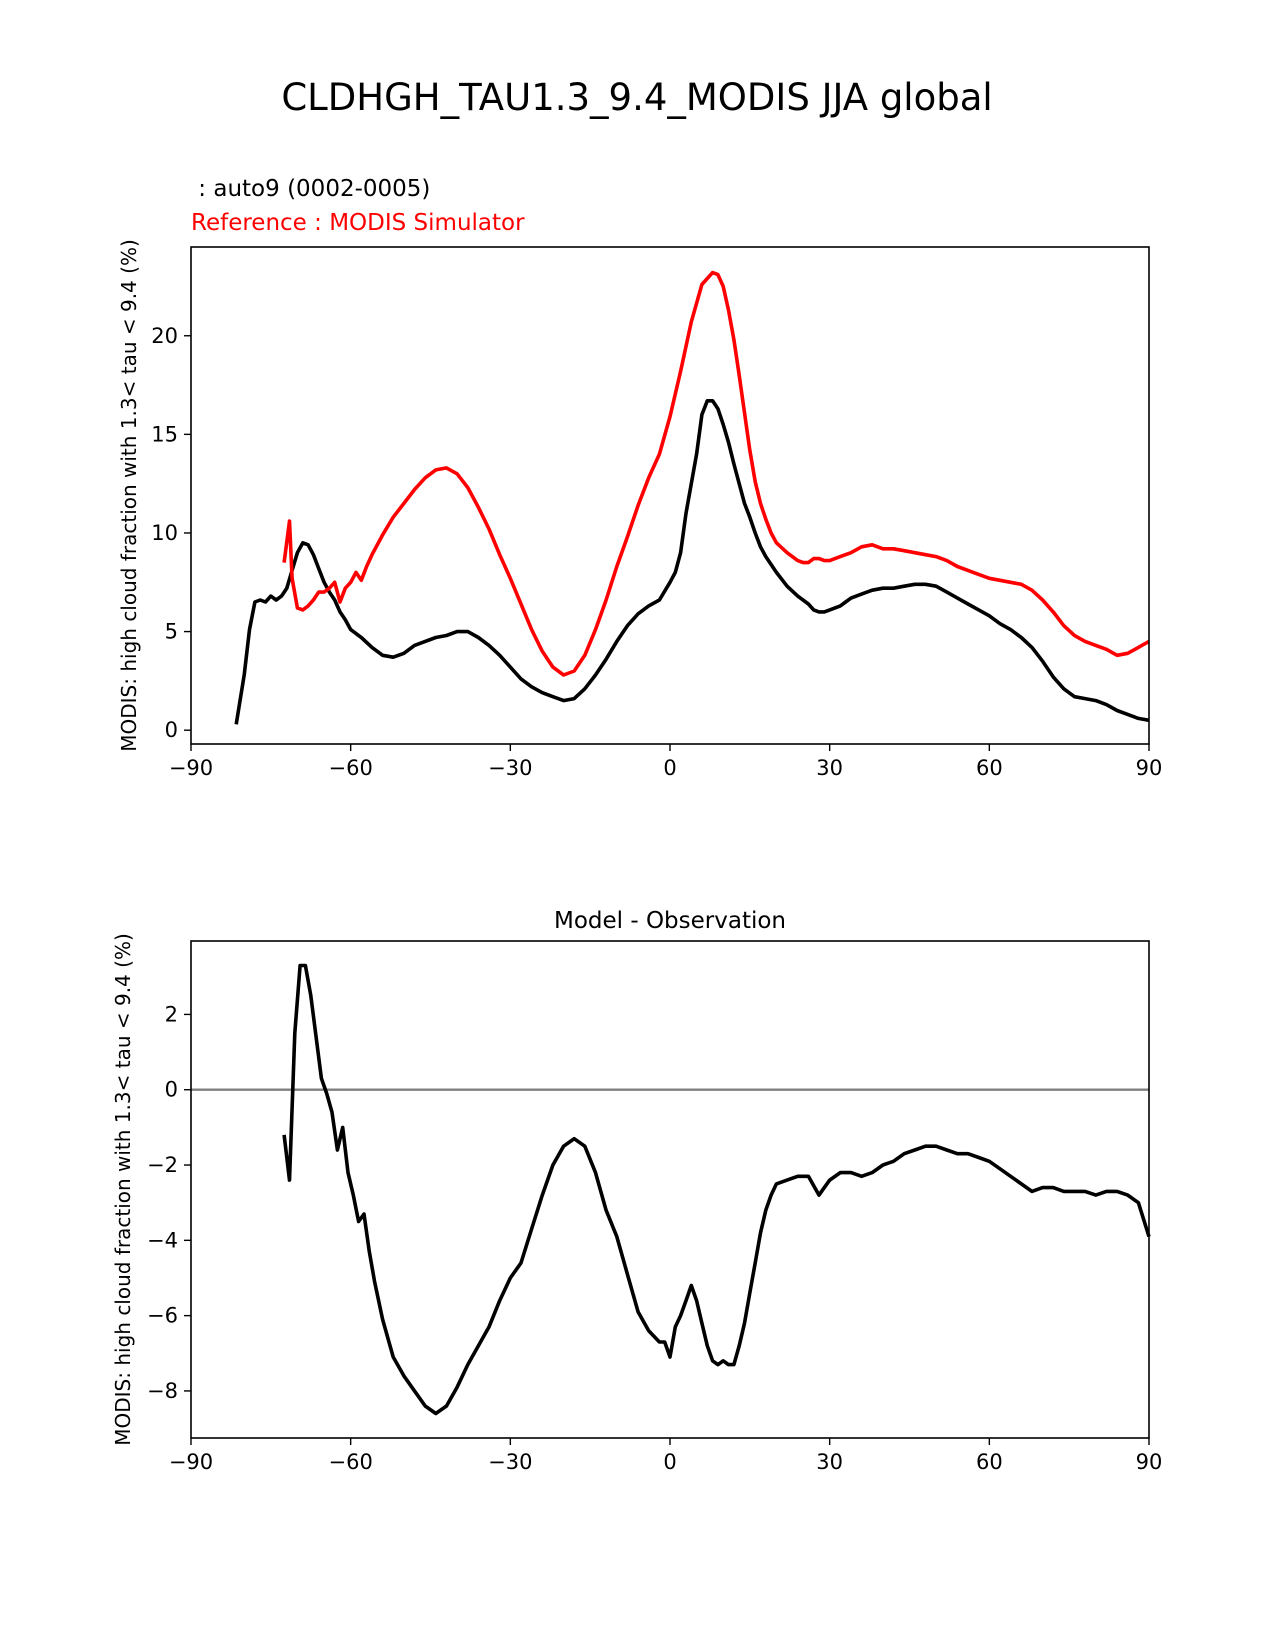 This screenshot has height=1650, width=1275. What do you see at coordinates (351, 1462) in the screenshot?
I see `bottom-x-tick-label: −60` at bounding box center [351, 1462].